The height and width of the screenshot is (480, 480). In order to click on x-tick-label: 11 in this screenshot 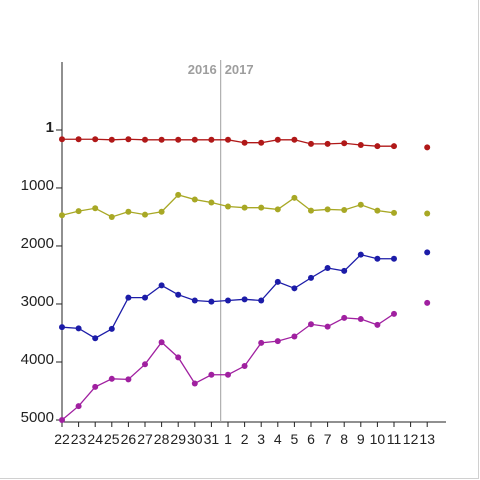, I will do `click(394, 439)`.